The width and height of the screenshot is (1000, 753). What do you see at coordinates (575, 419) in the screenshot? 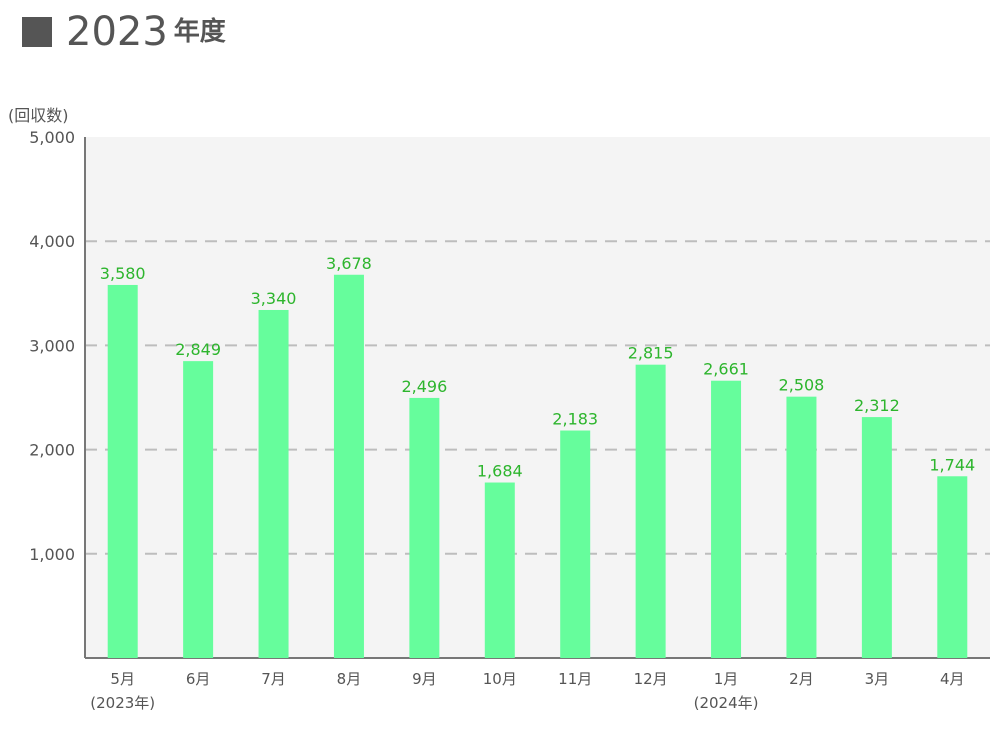
I see `data-label: 2,183` at bounding box center [575, 419].